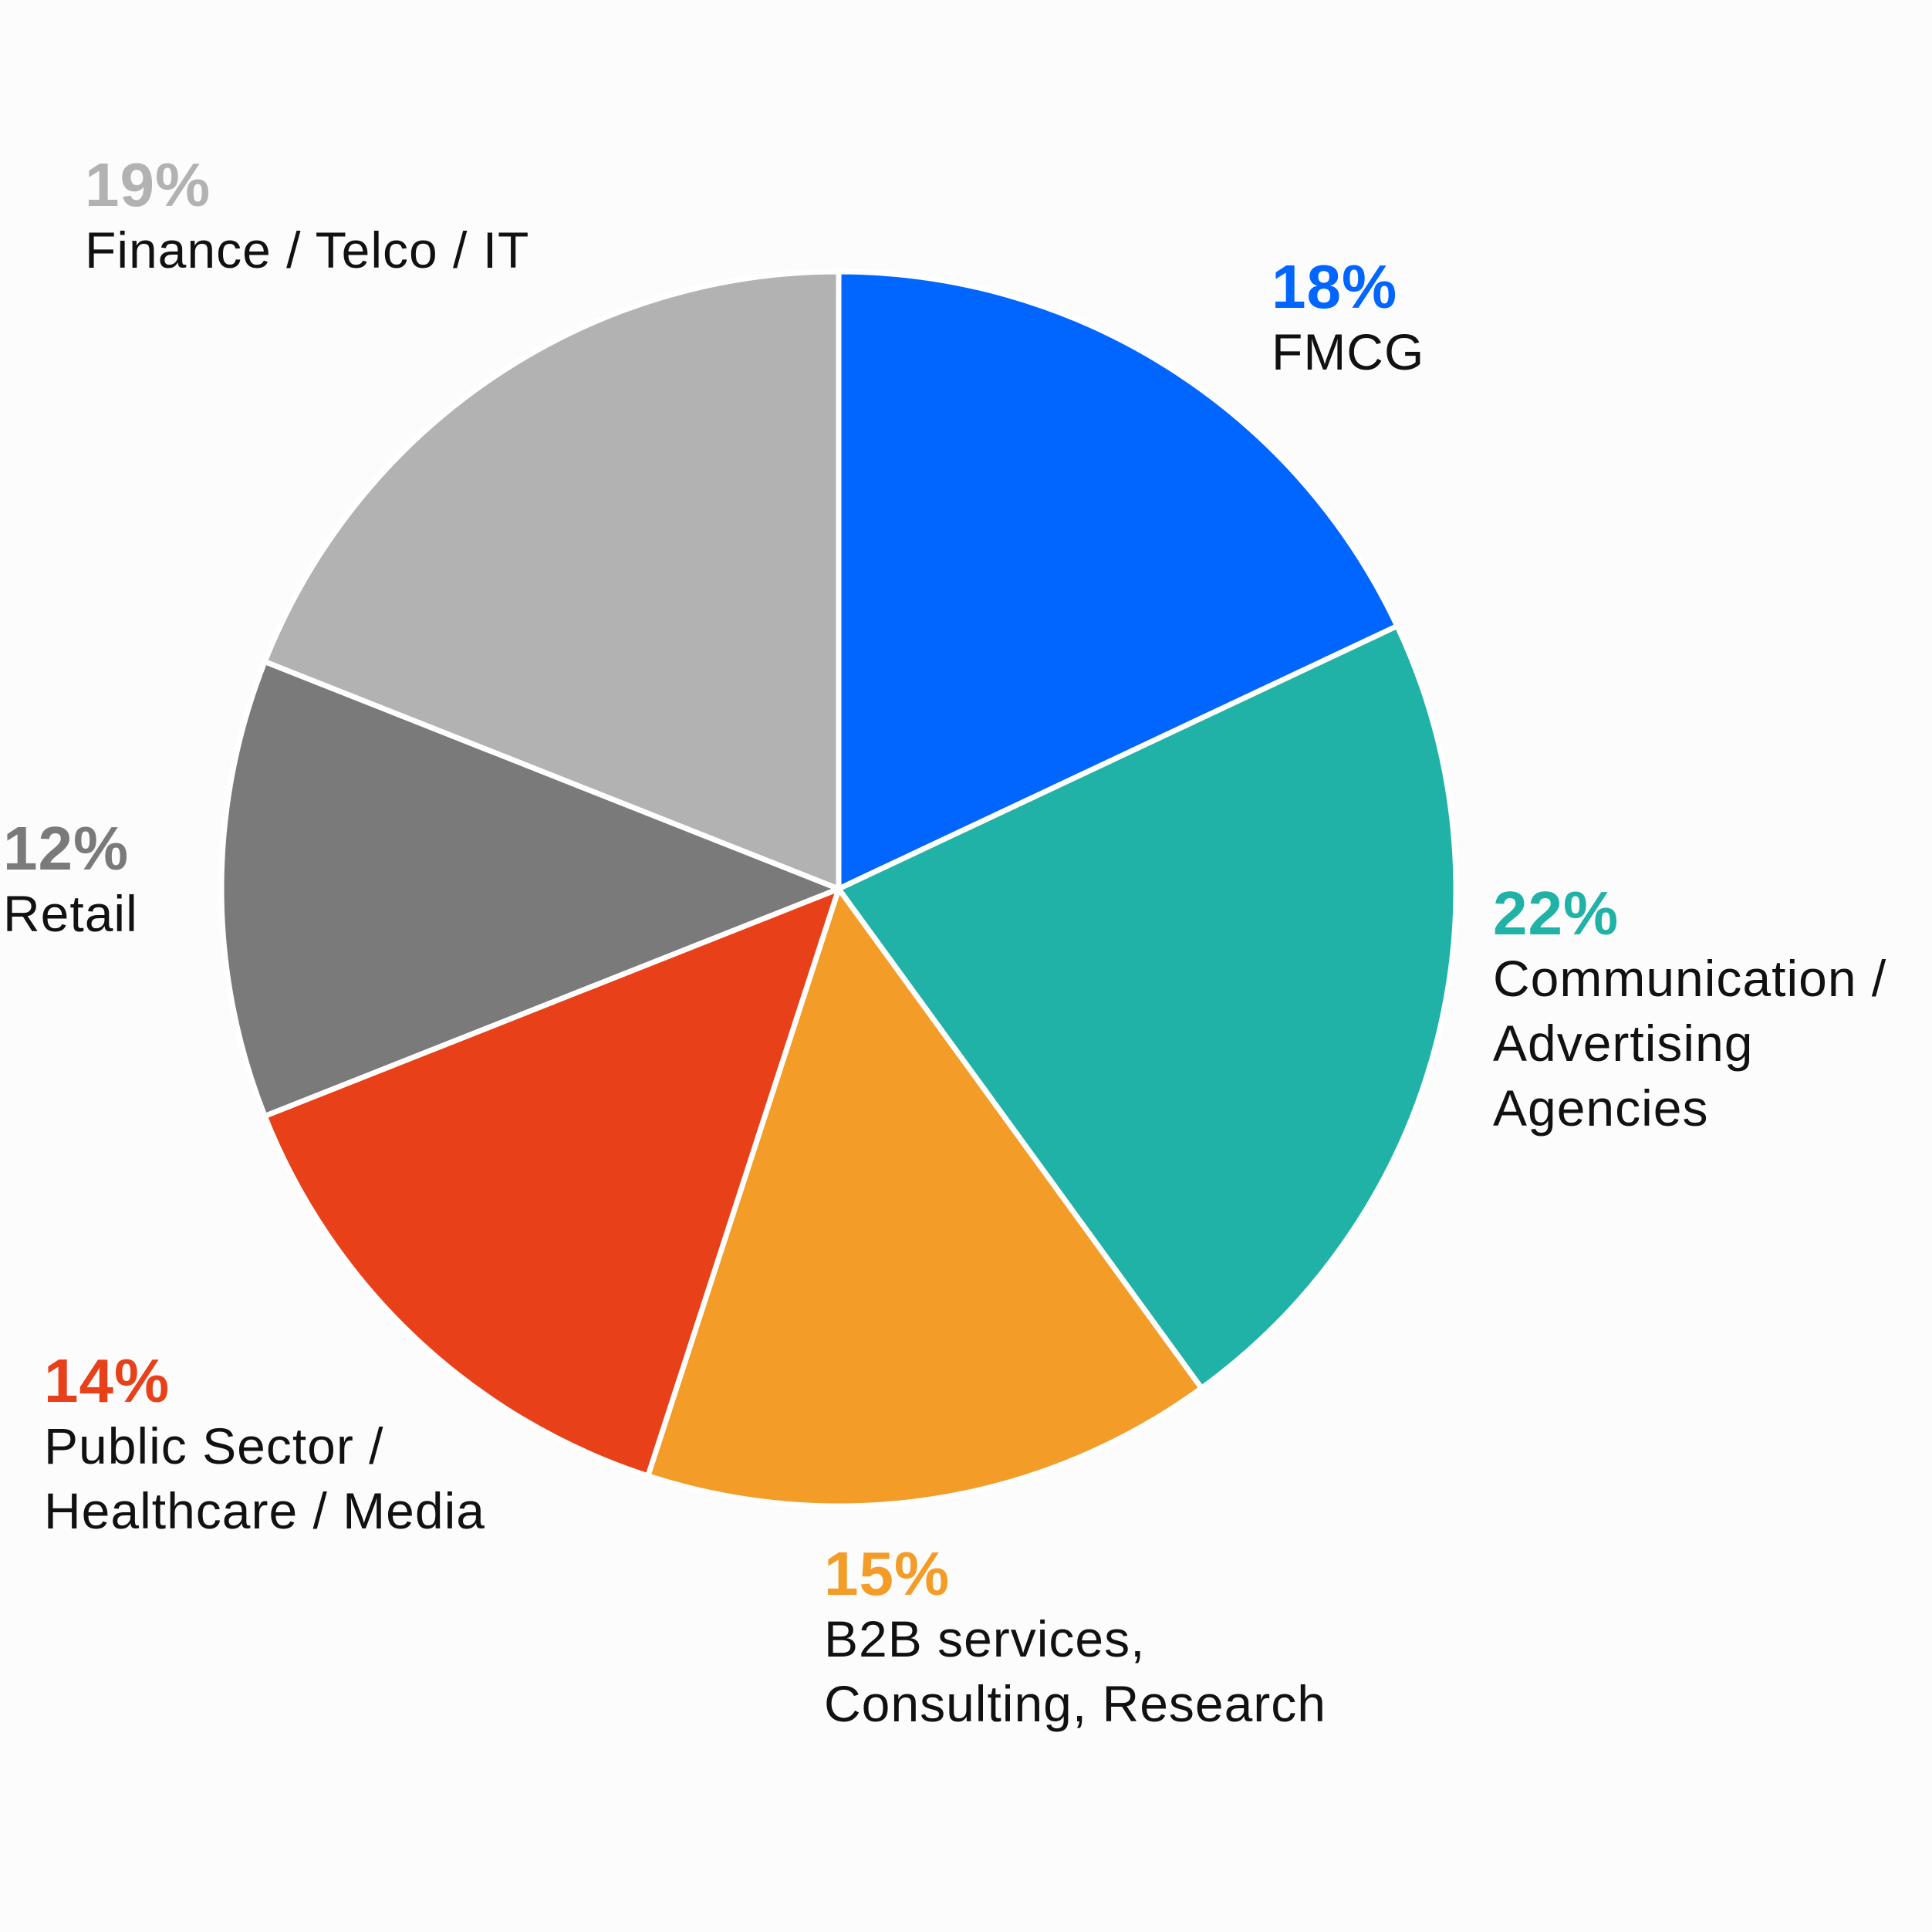  What do you see at coordinates (1623, 1043) in the screenshot?
I see `slice-name-communication-line-2: Advertising` at bounding box center [1623, 1043].